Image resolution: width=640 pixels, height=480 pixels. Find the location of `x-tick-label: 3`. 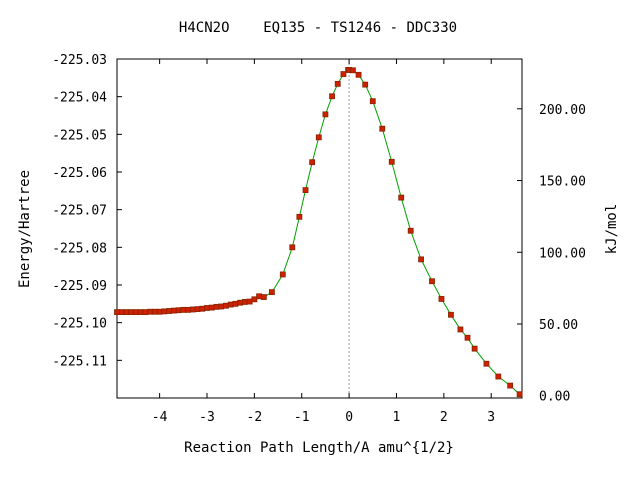

x-tick-label: 3 is located at coordinates (491, 417).